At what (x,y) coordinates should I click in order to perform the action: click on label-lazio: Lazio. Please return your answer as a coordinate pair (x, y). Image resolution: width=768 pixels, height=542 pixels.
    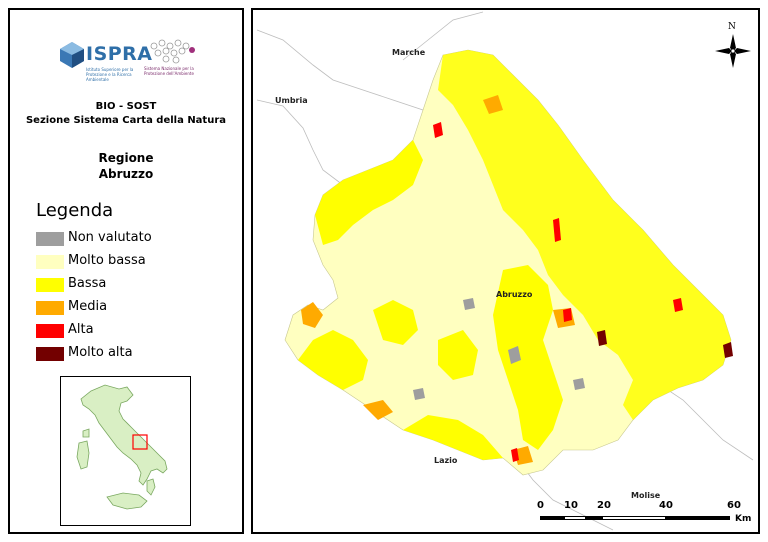
    Looking at the image, I should click on (446, 460).